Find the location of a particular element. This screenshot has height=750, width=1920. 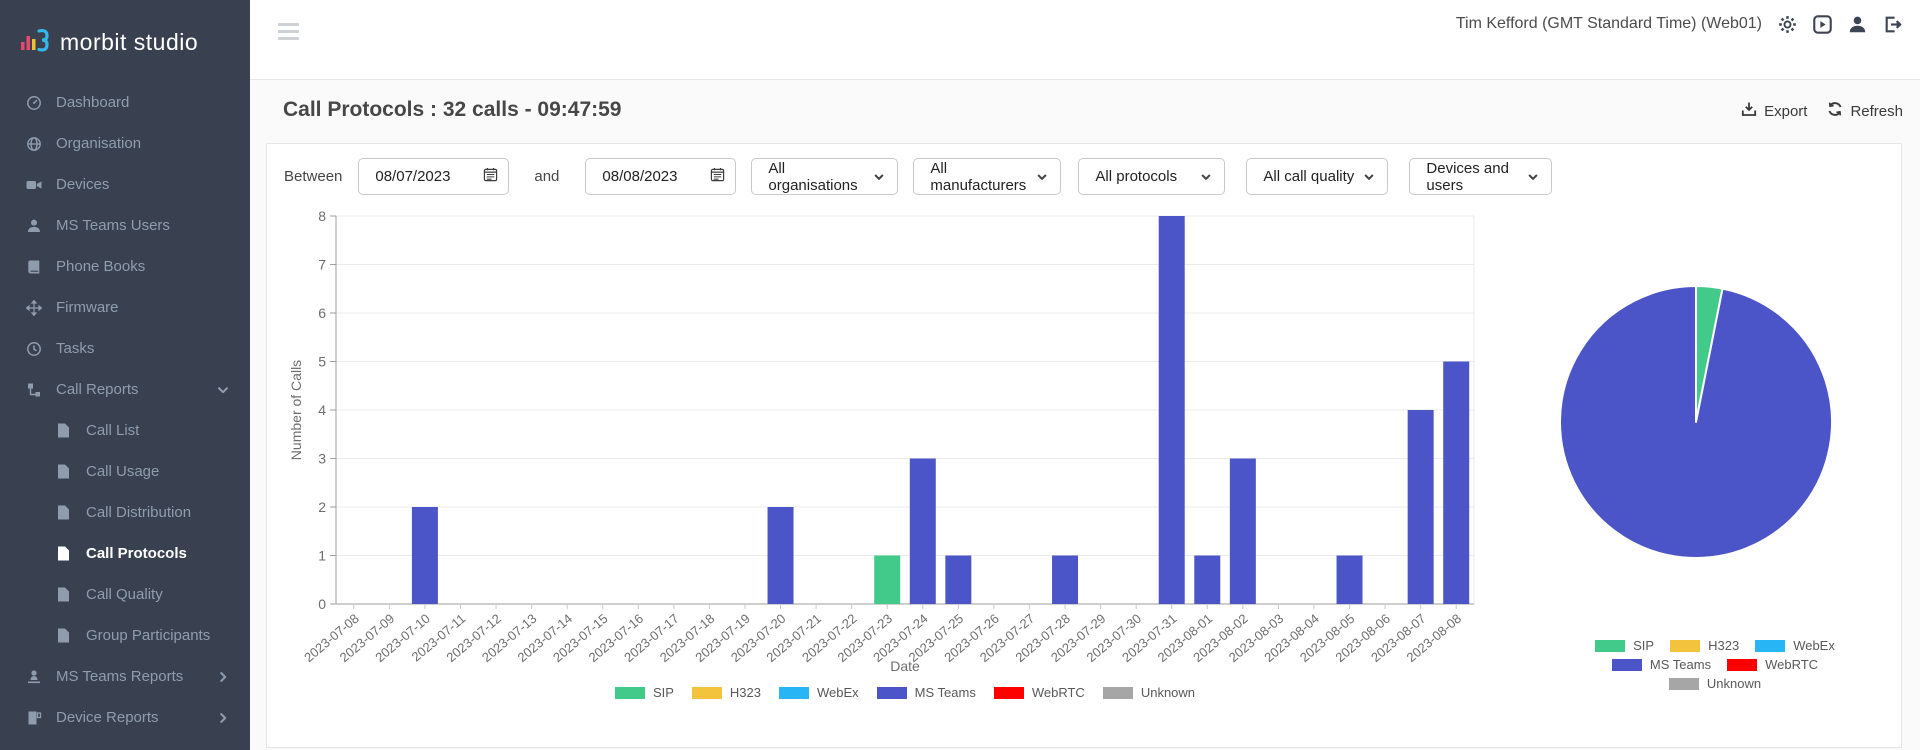

y-tick-label: 0 is located at coordinates (322, 604).